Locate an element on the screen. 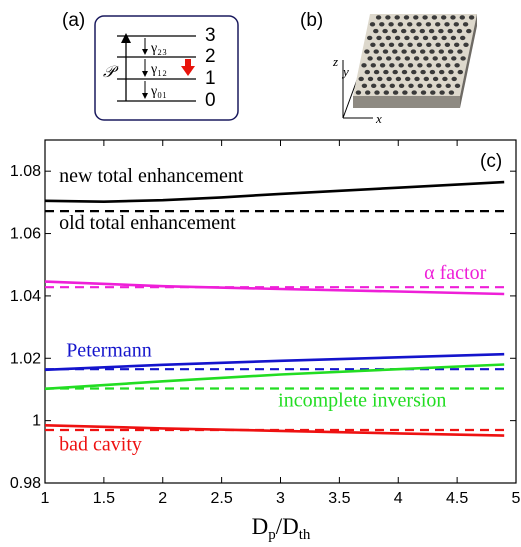 This screenshot has width=521, height=547. series-line-new-total-enhancement-solid is located at coordinates (274, 192).